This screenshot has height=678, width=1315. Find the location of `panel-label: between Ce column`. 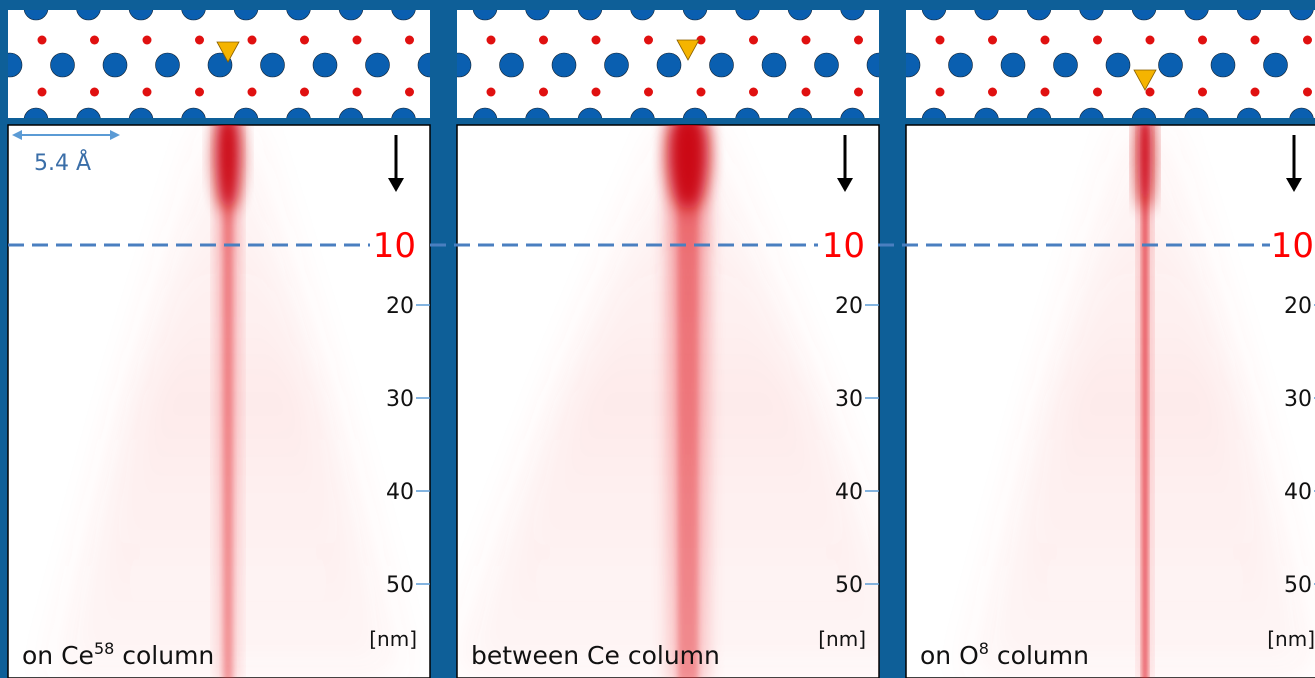

panel-label: between Ce column is located at coordinates (595, 655).